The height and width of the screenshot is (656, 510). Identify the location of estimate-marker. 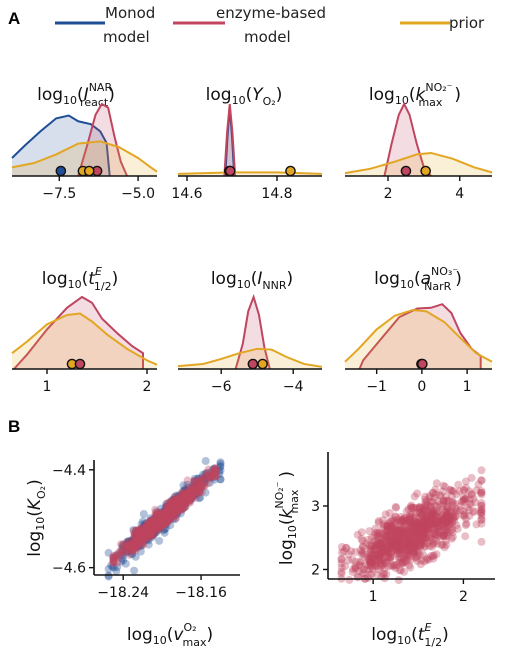
(89, 171).